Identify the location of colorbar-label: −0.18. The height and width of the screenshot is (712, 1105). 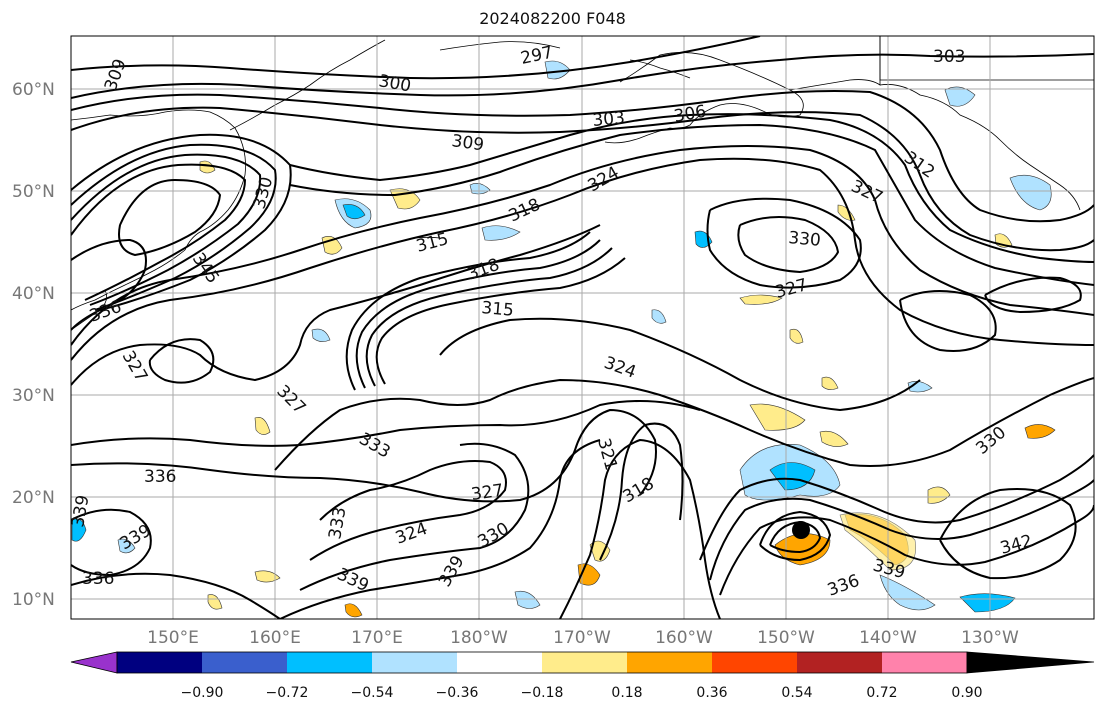
(542, 693).